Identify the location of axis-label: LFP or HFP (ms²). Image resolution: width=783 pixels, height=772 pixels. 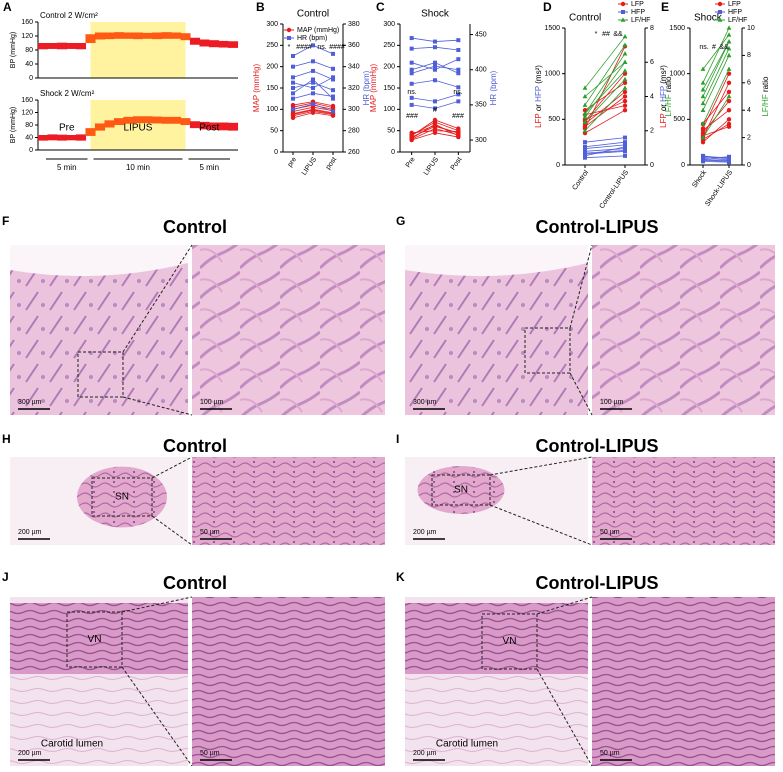
(538, 96).